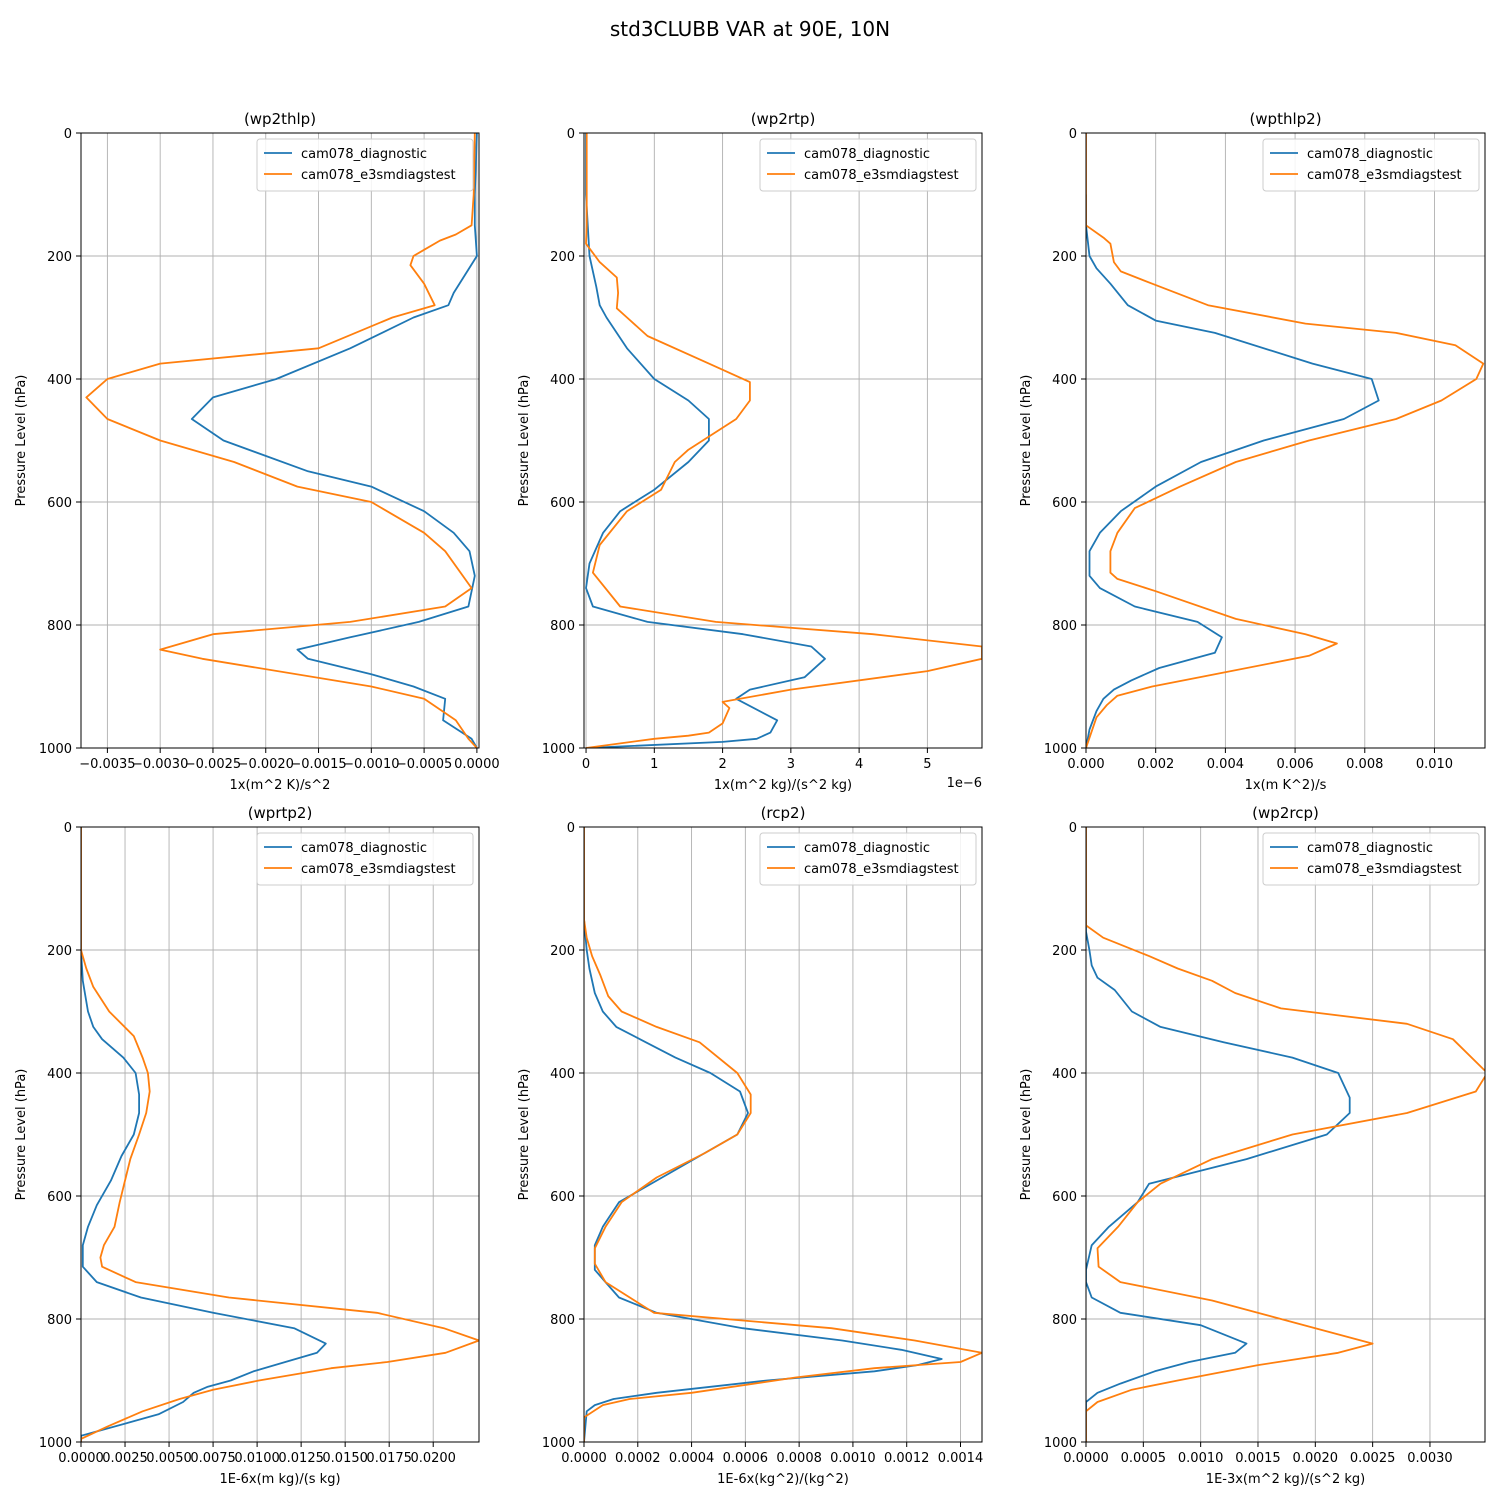 The height and width of the screenshot is (1500, 1500). I want to click on x-tick-label: −0.0030, so click(160, 764).